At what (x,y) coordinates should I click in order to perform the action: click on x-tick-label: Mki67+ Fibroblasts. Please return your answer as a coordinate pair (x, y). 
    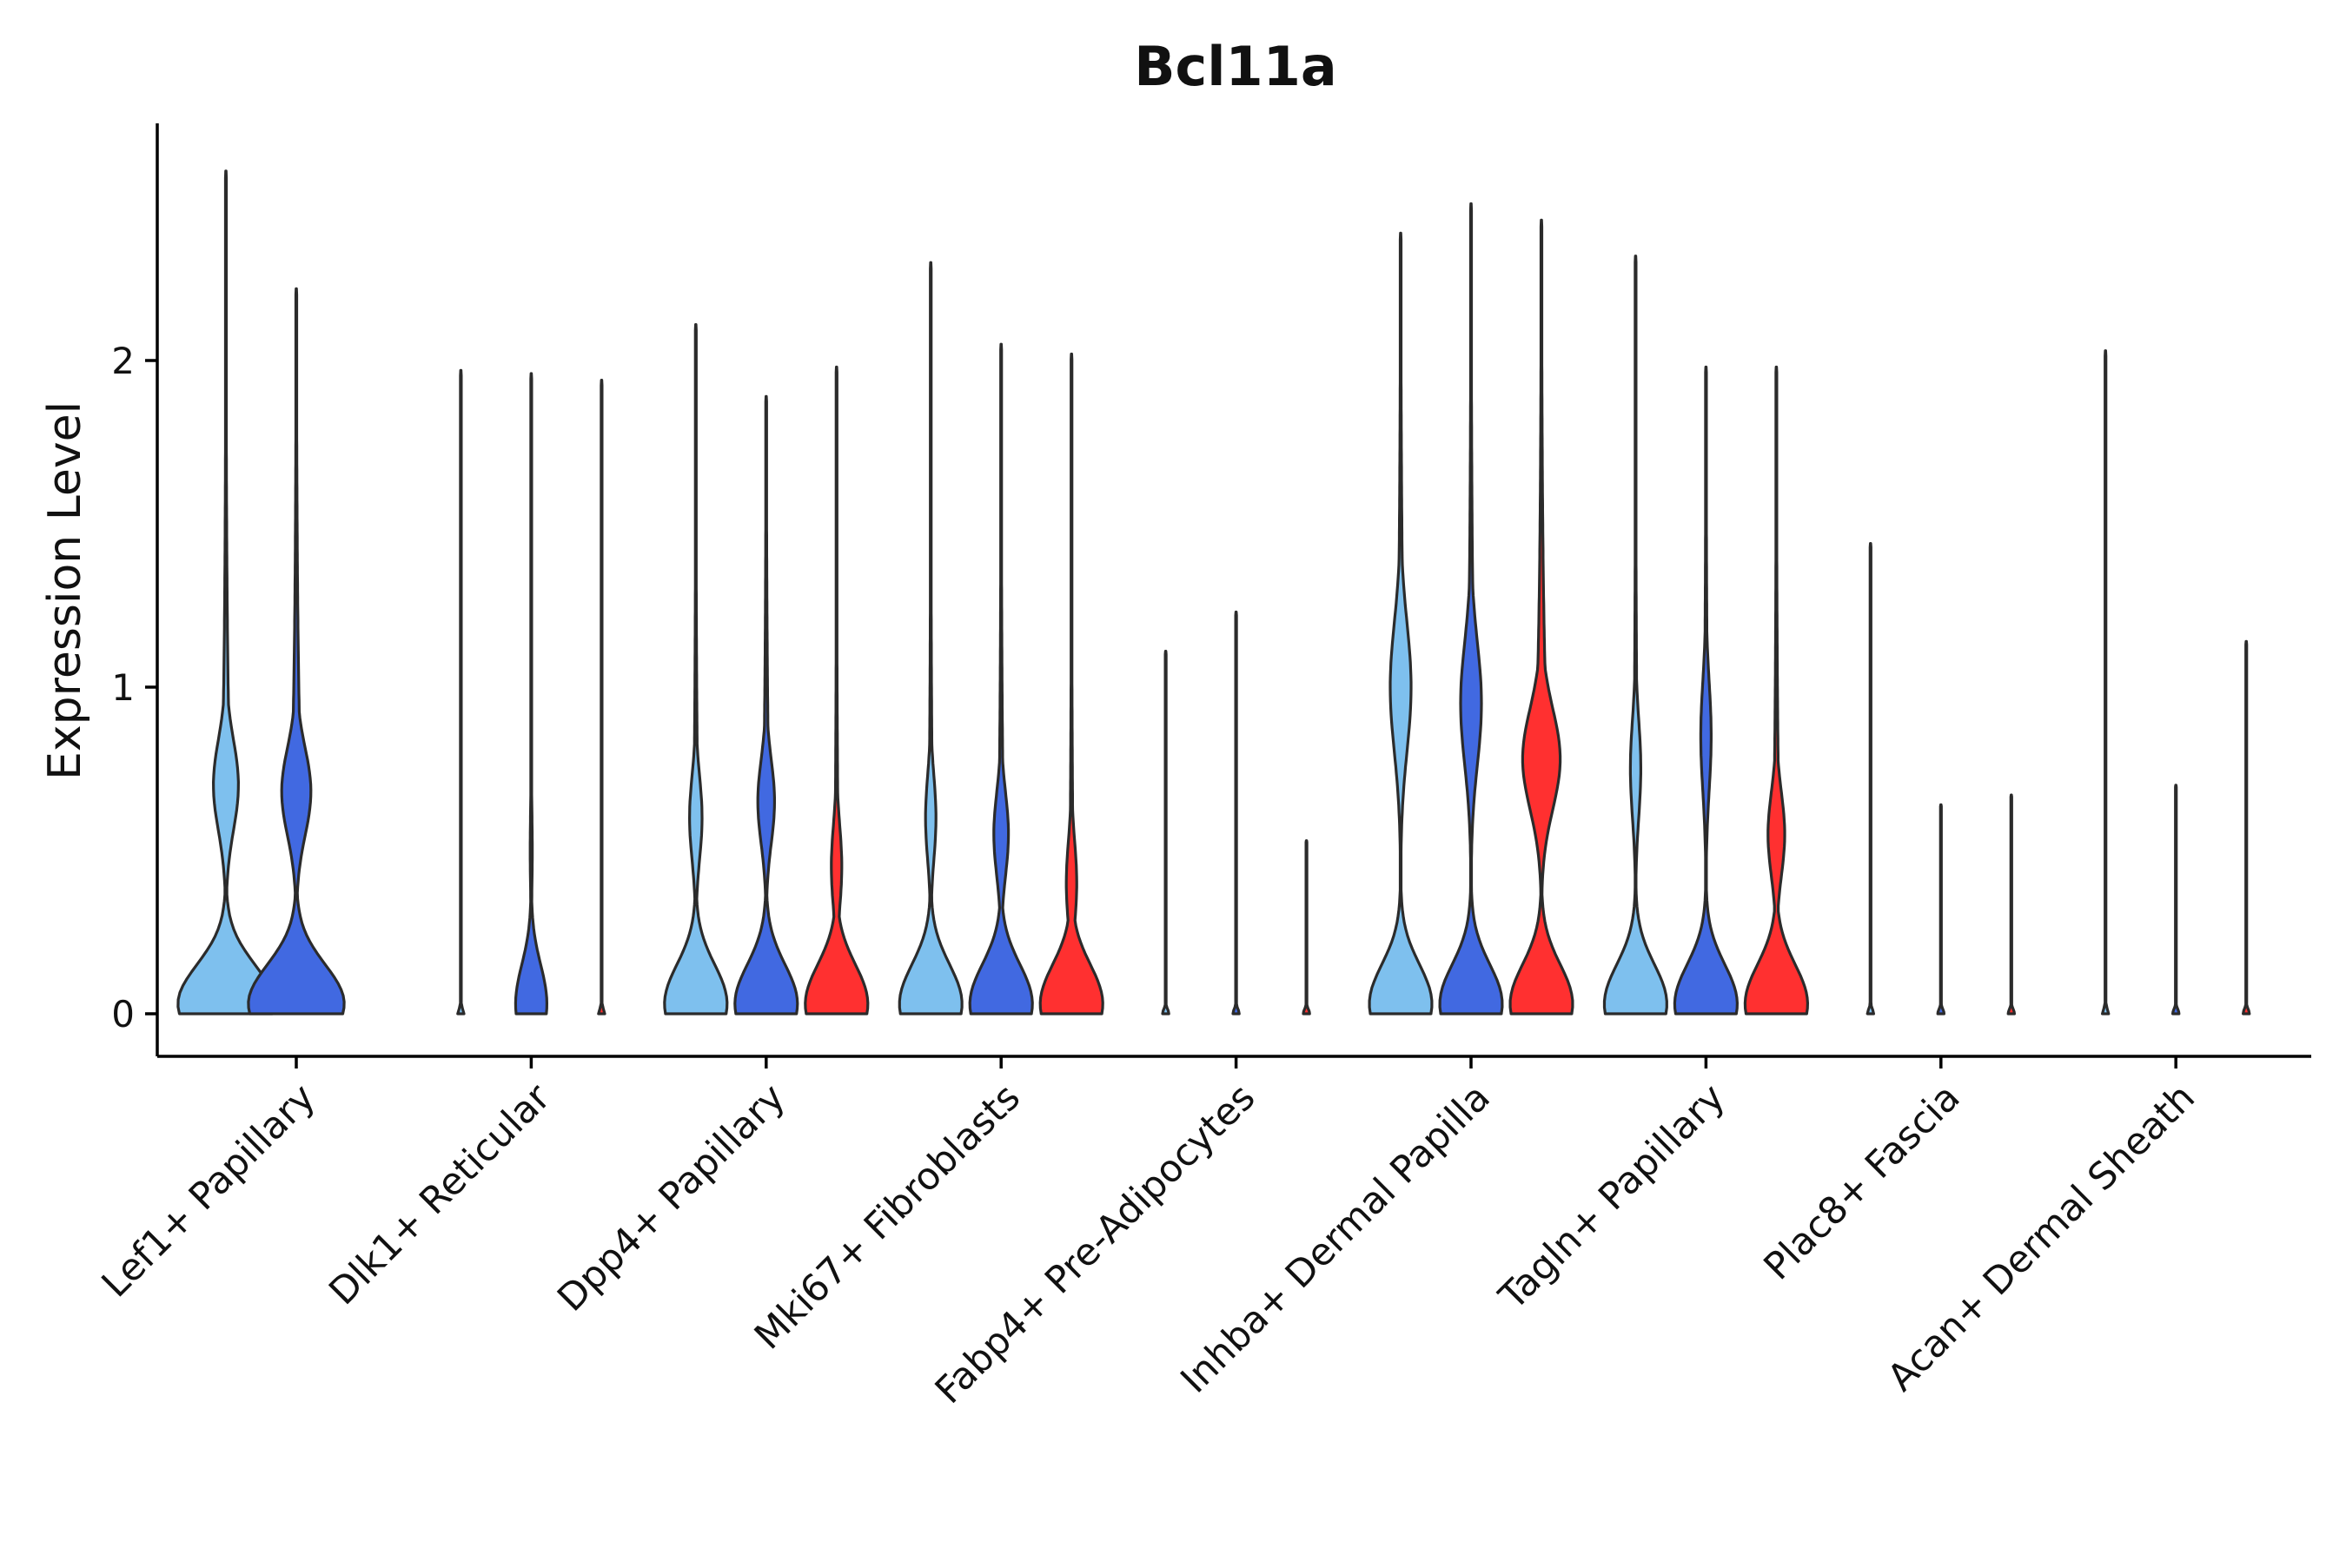
    Looking at the image, I should click on (888, 1216).